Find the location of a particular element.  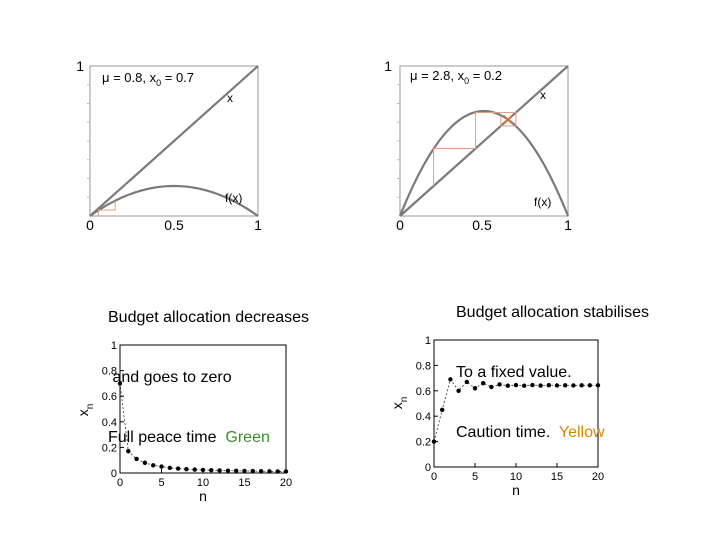

caption-left-line2: and goes to zero is located at coordinates (170, 377).